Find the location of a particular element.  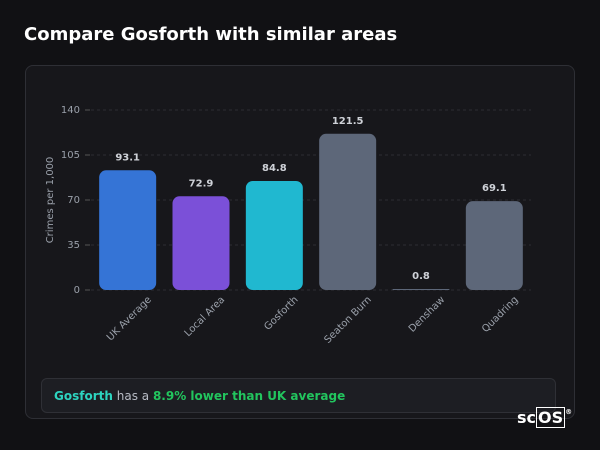

value-label: 69.1 is located at coordinates (494, 188).